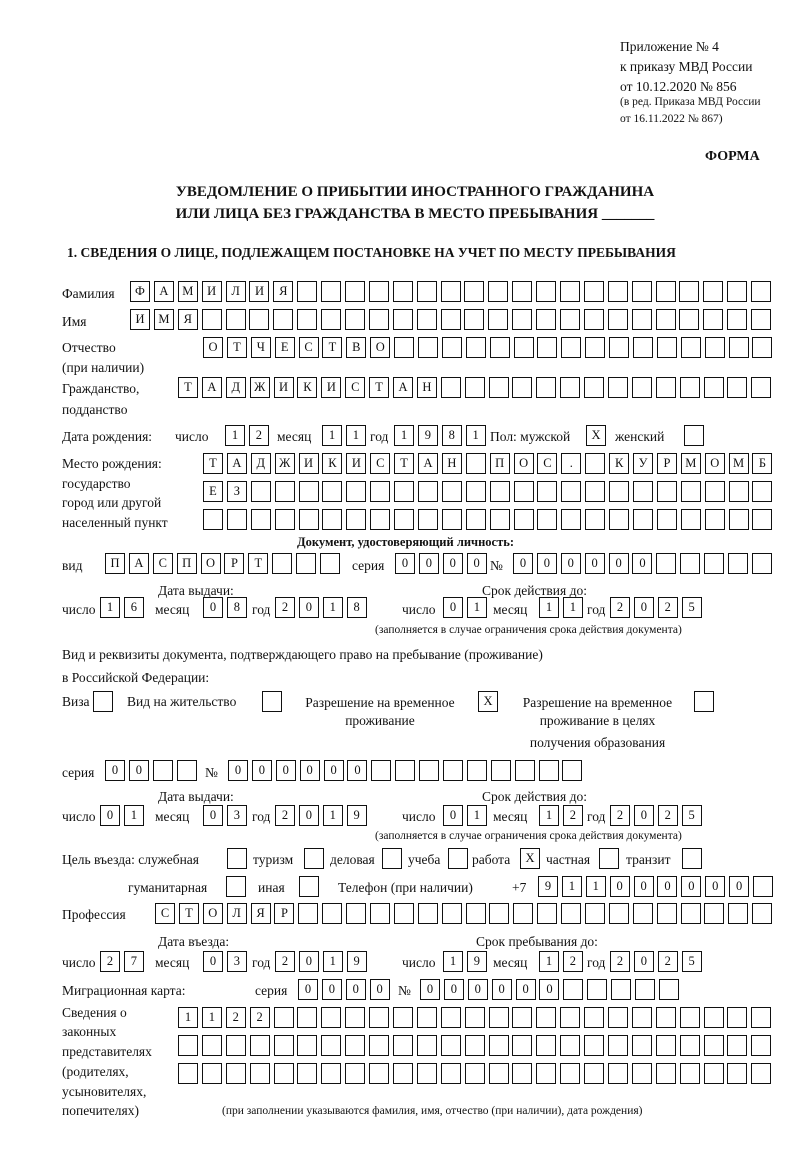 This screenshot has width=800, height=1163. What do you see at coordinates (356, 347) in the screenshot?
I see `char-box: В` at bounding box center [356, 347].